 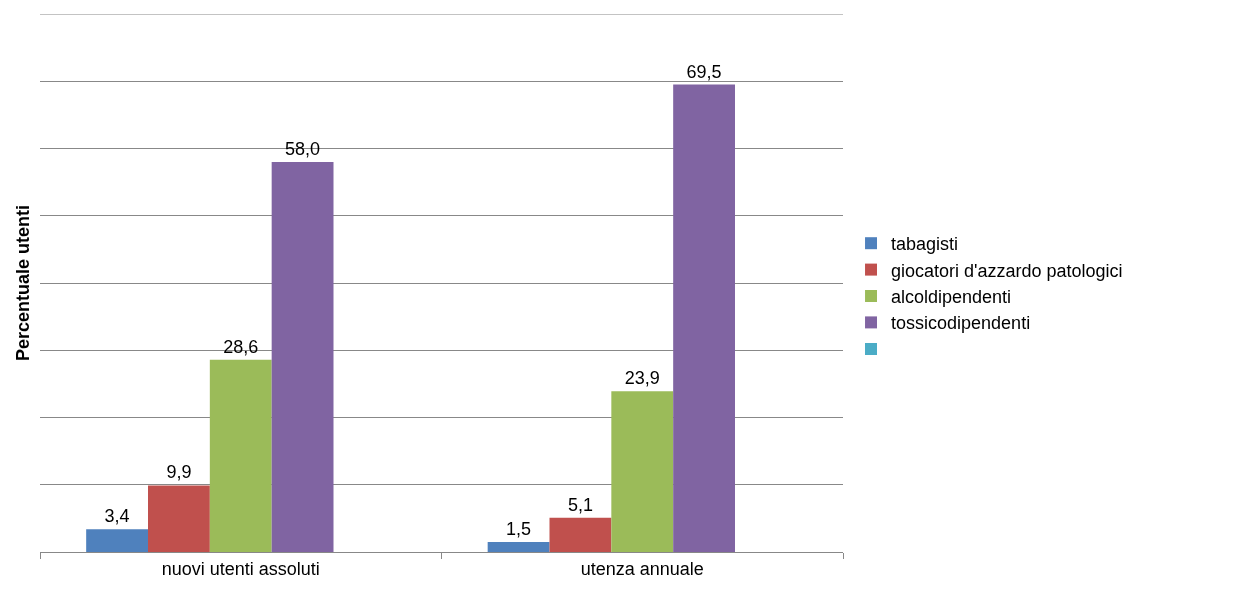 What do you see at coordinates (23, 283) in the screenshot?
I see `y-axis-title: Percentuale utenti` at bounding box center [23, 283].